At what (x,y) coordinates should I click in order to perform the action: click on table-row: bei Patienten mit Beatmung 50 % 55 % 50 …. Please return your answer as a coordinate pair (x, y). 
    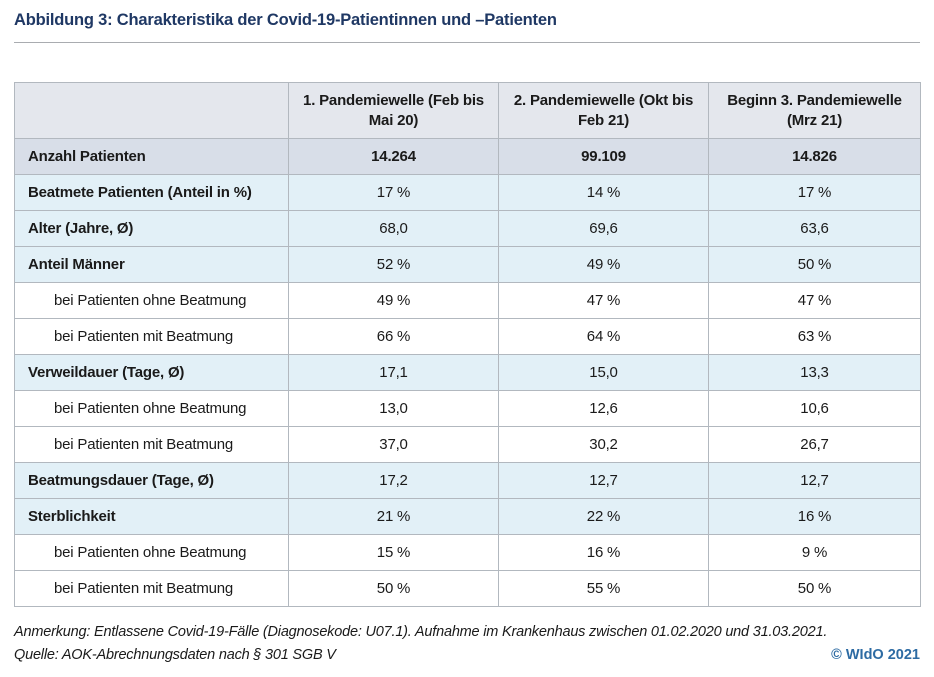
    Looking at the image, I should click on (467, 588).